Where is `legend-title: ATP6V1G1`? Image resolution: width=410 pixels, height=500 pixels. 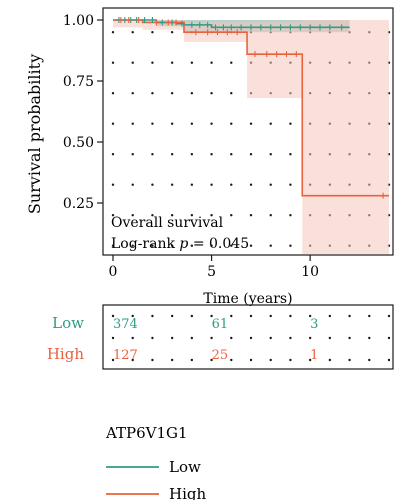 legend-title: ATP6V1G1 is located at coordinates (146, 433).